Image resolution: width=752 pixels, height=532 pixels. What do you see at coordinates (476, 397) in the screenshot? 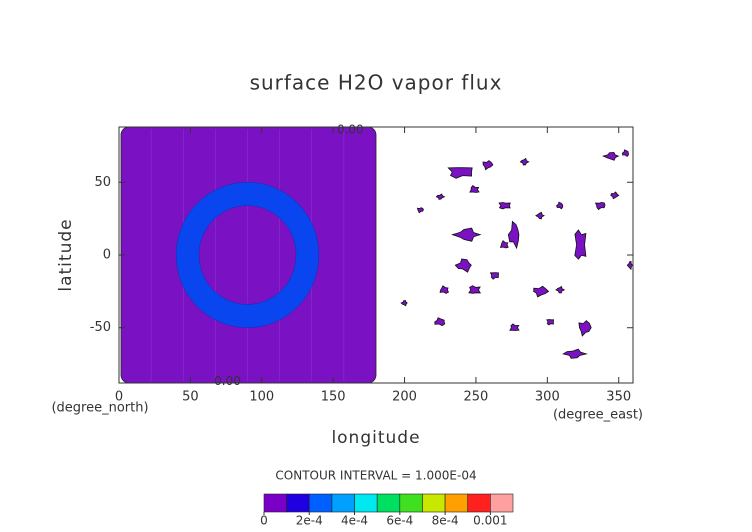
I see `x-tick-label: 250` at bounding box center [476, 397].